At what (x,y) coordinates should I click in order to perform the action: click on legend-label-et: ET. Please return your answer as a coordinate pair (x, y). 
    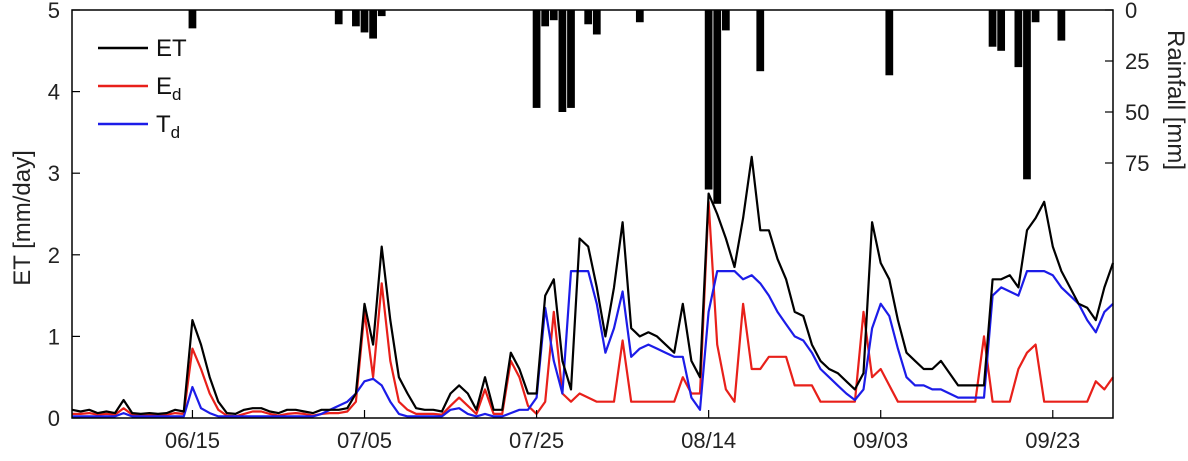
    Looking at the image, I should click on (171, 48).